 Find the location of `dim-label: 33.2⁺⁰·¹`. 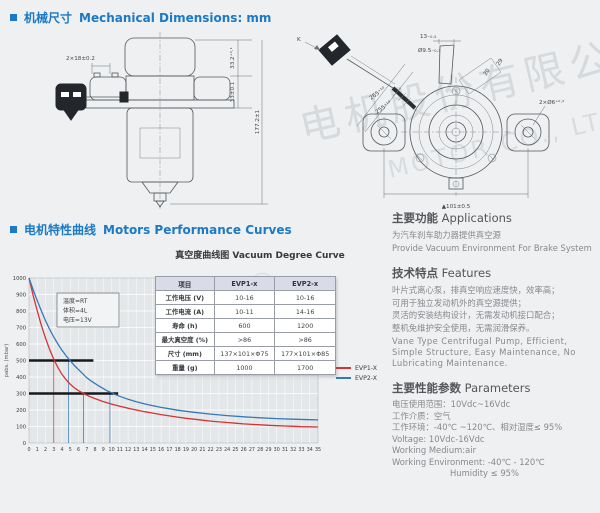

dim-label: 33.2⁺⁰·¹ is located at coordinates (232, 58).